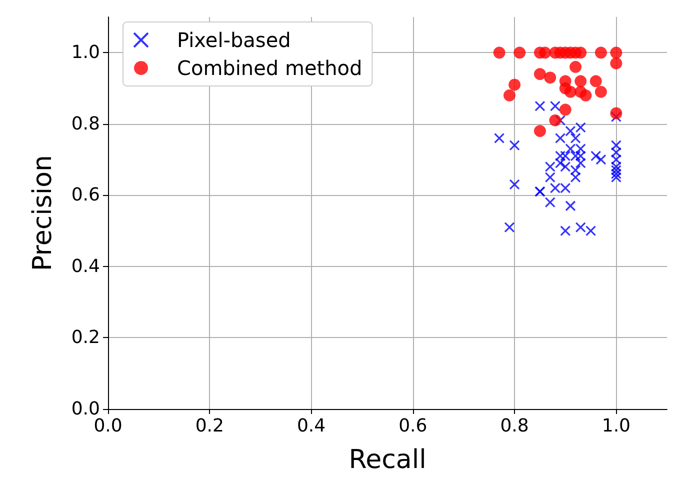  I want to click on x-axis-title: Recall, so click(387, 460).